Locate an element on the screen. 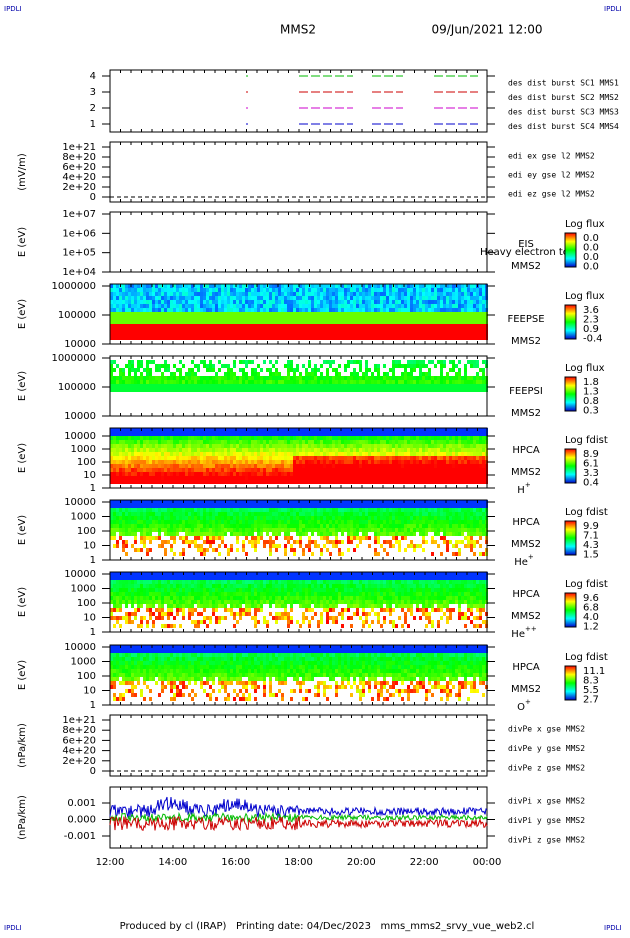  colorbar-title: Log flux is located at coordinates (585, 368).